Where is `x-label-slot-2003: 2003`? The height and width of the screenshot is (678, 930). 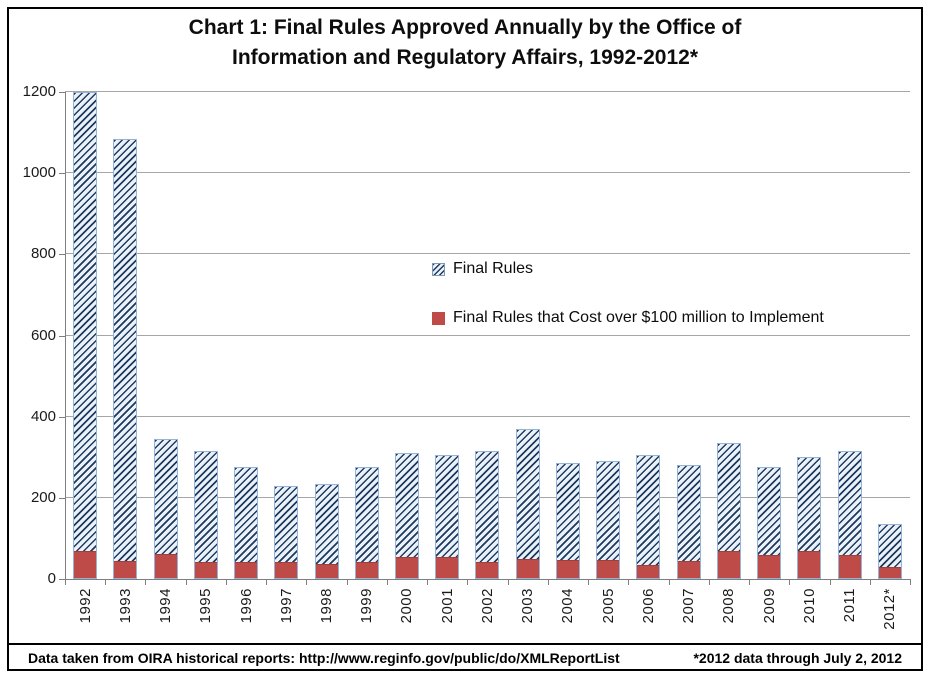
x-label-slot-2003: 2003 is located at coordinates (528, 614).